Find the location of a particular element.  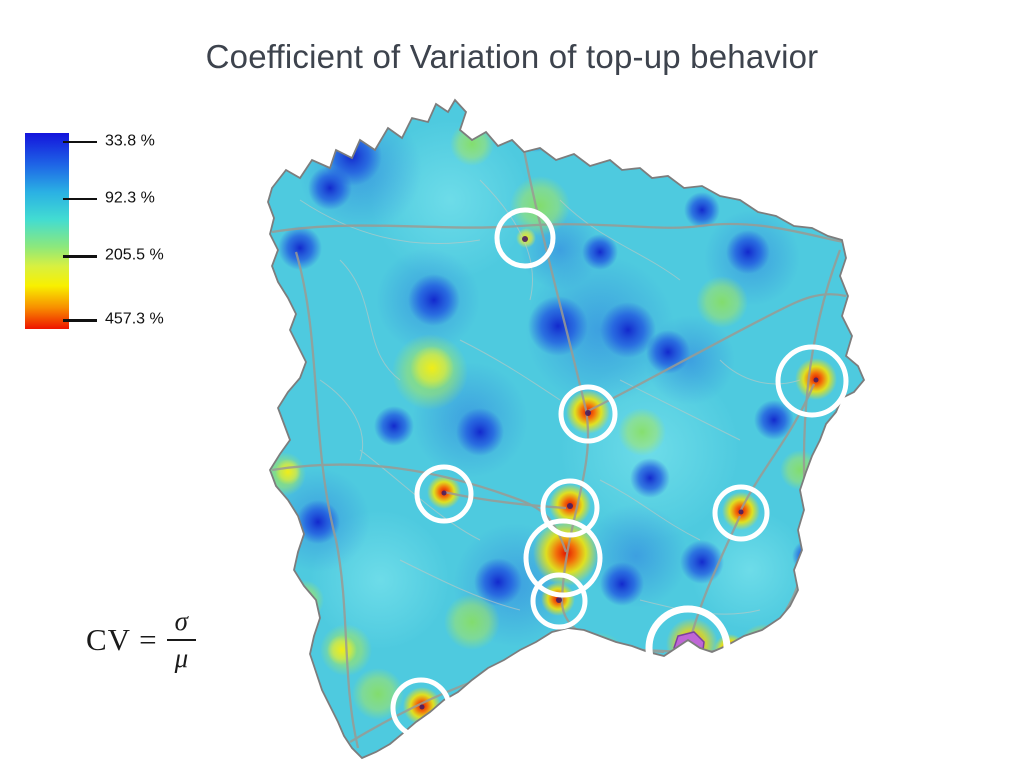

color-legend: 33.8 % 92.3 % 205.5 % 457.3 % is located at coordinates (125, 232).